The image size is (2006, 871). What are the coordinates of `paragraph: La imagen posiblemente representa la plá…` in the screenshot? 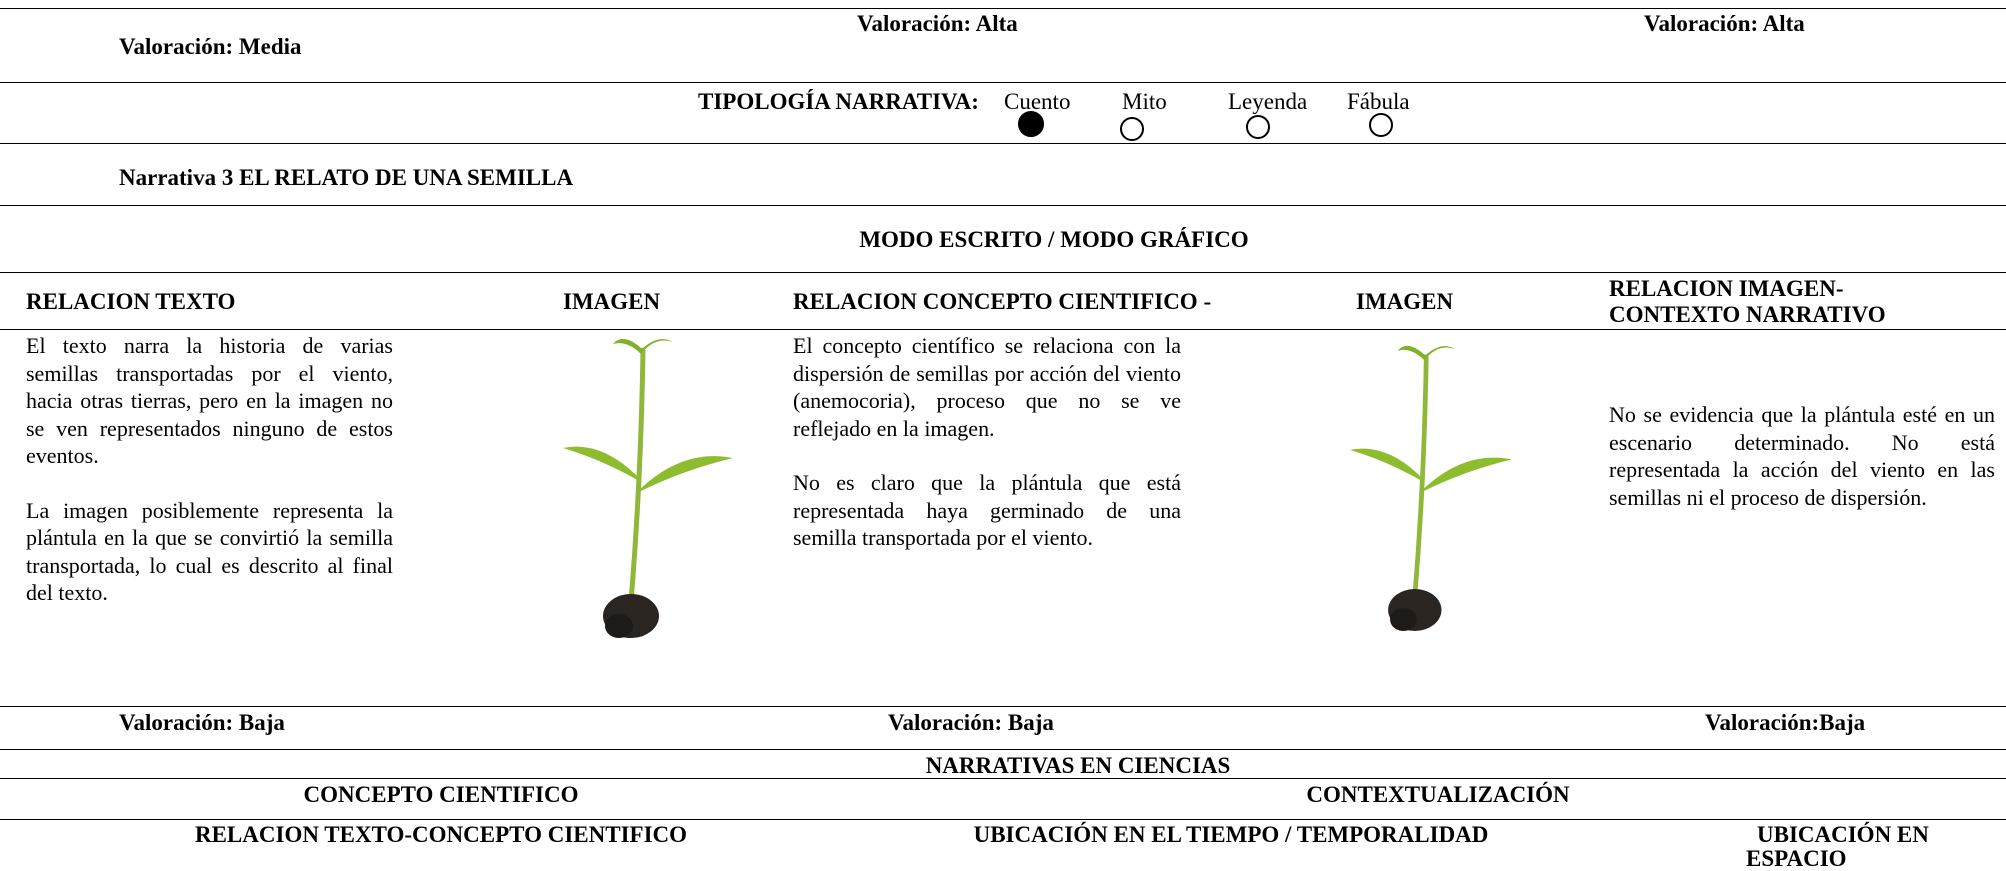 It's located at (209, 551).